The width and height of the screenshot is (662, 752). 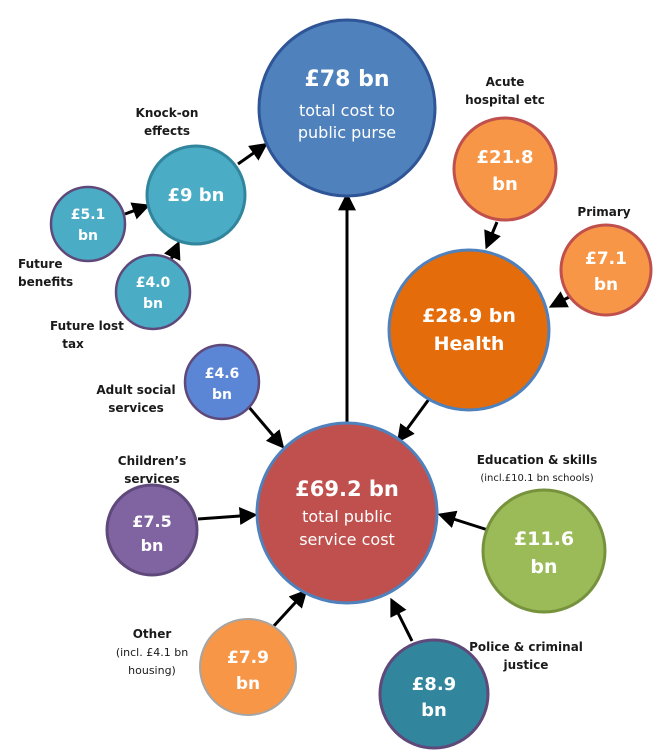 I want to click on node-knock-on-effects: £9 bn Knock-on effects, so click(x=191, y=176).